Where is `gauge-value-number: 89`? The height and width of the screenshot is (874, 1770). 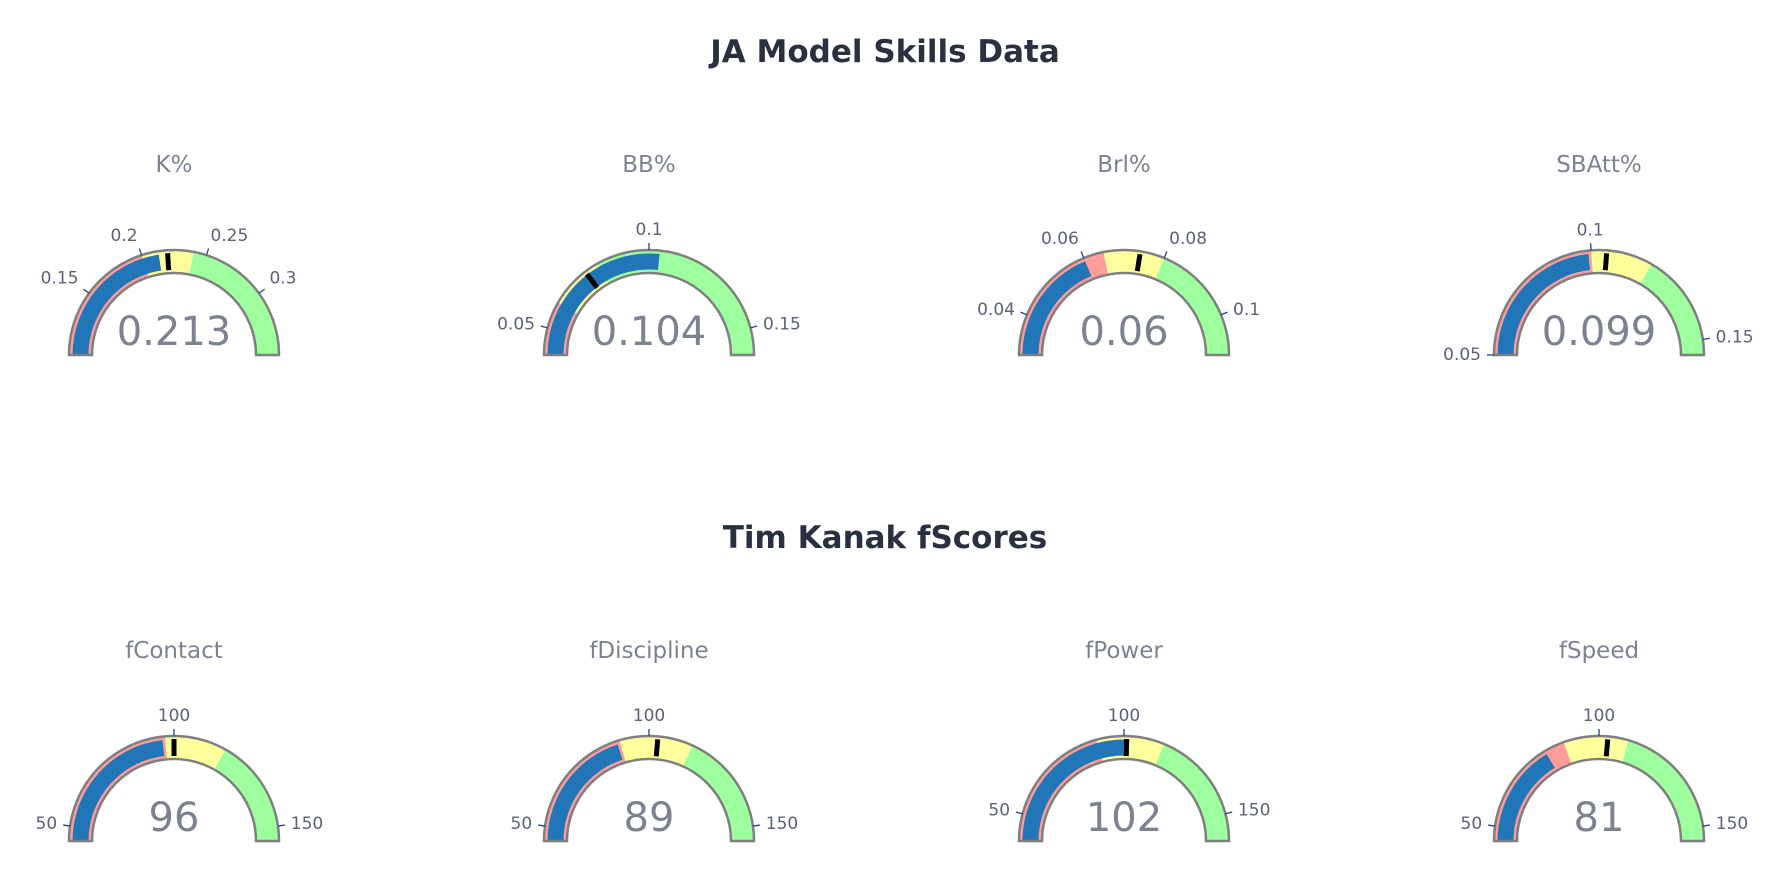 gauge-value-number: 89 is located at coordinates (649, 818).